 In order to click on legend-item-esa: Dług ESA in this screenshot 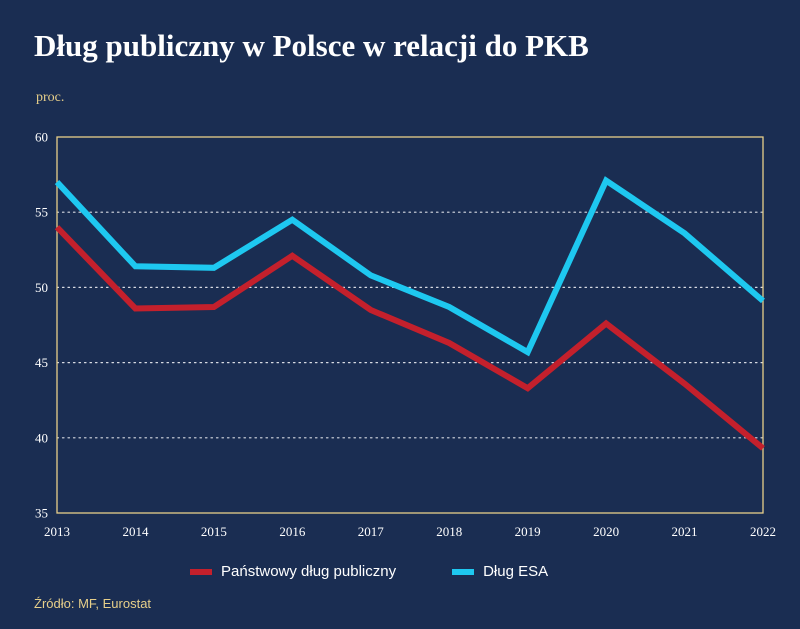, I will do `click(500, 571)`.